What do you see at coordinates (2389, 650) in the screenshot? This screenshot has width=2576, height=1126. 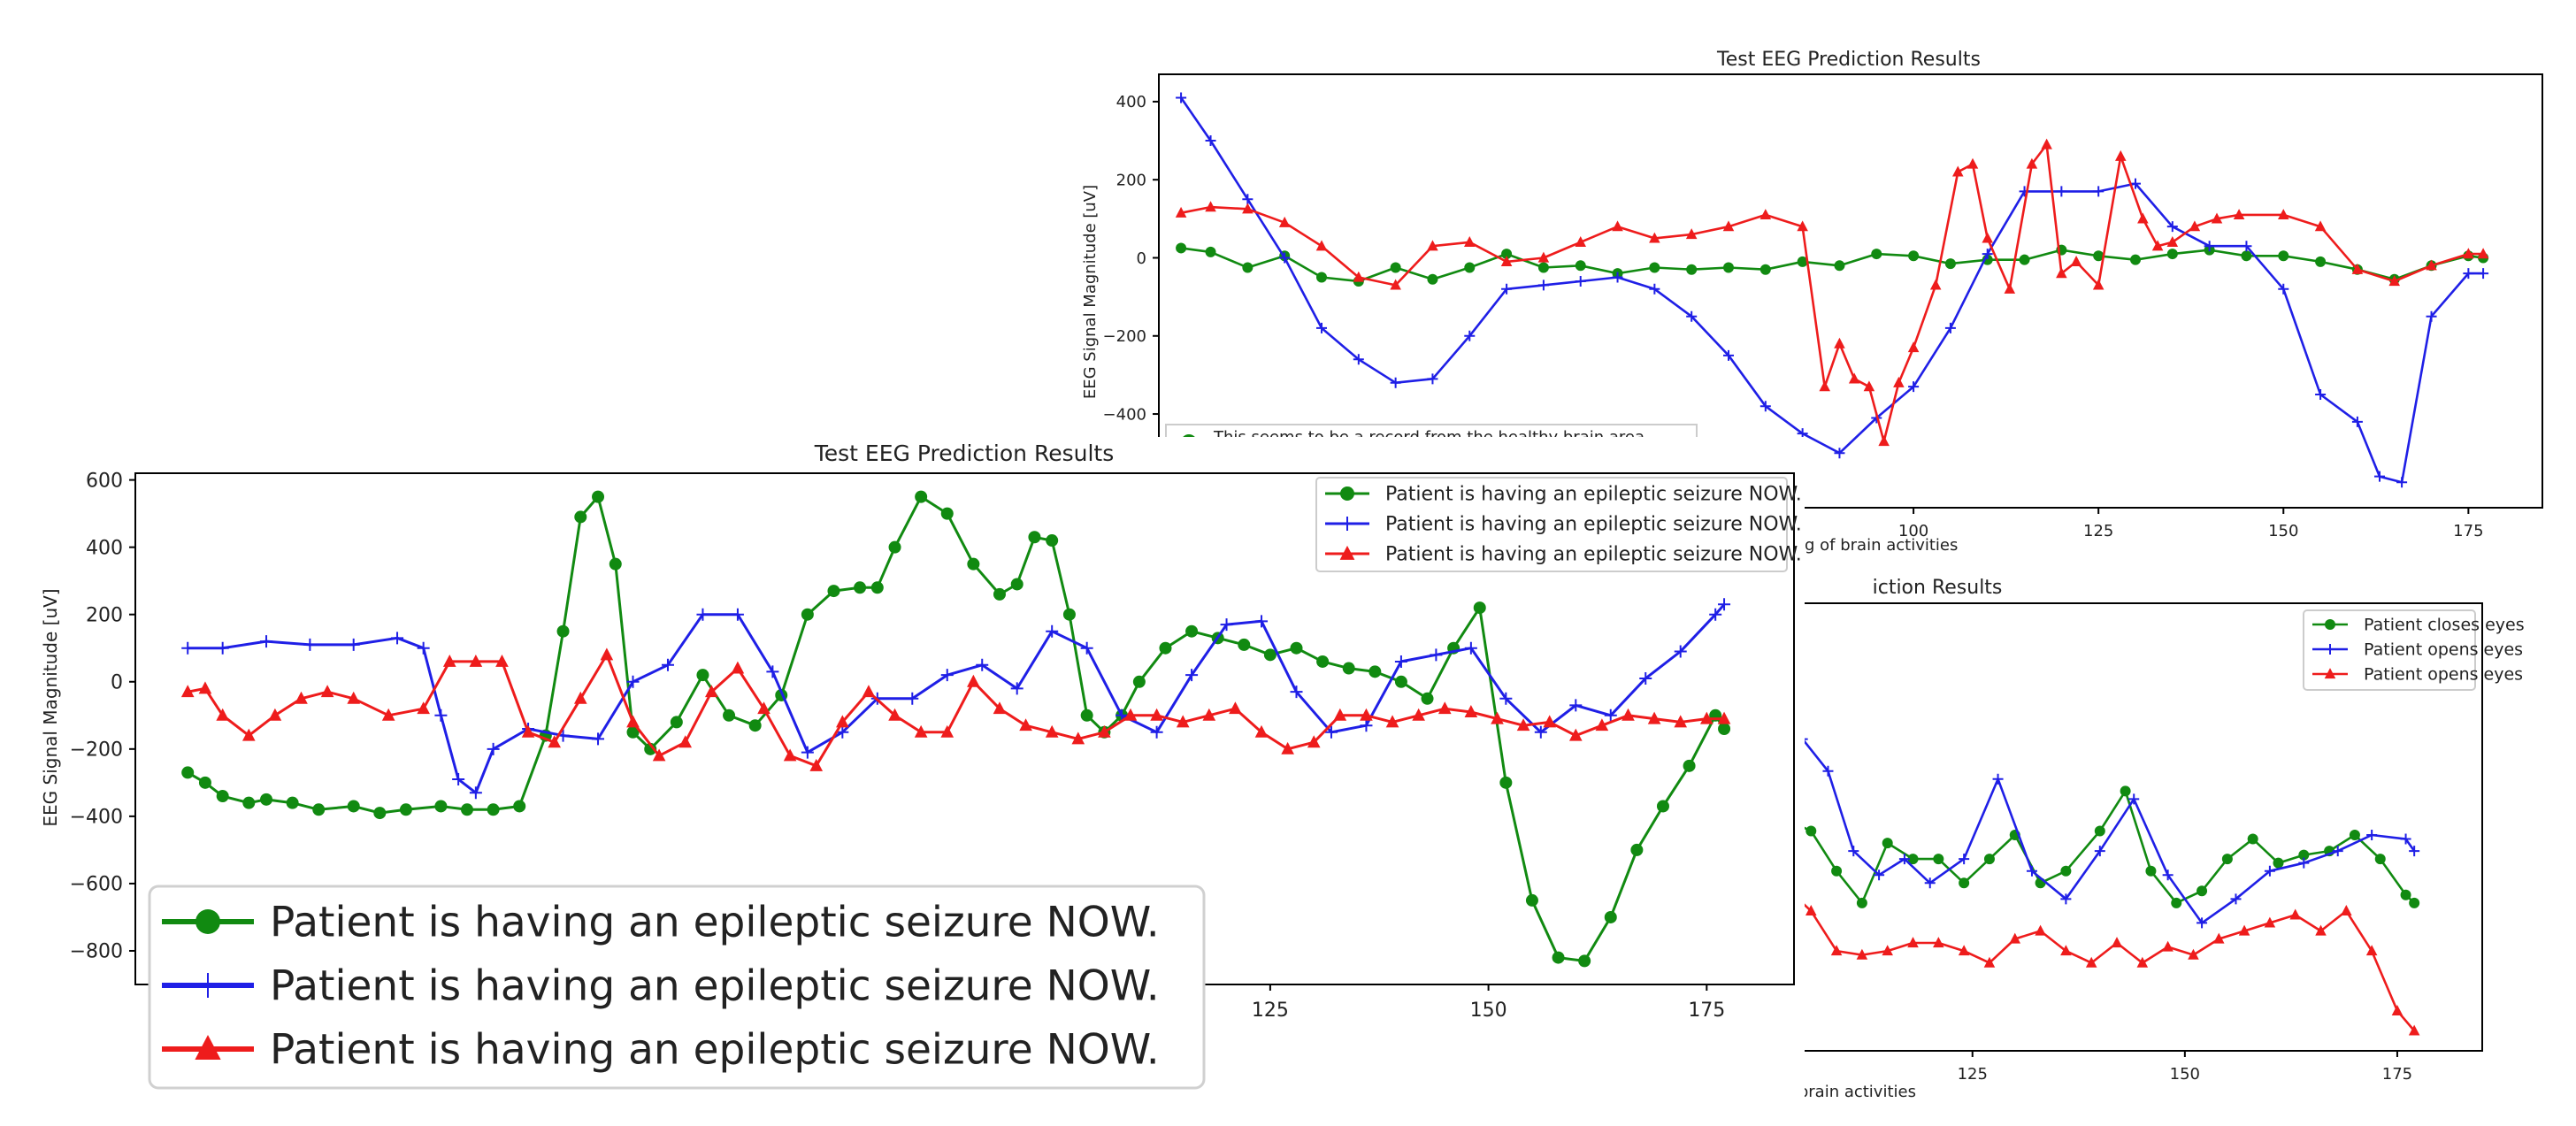 I see `legend-box` at bounding box center [2389, 650].